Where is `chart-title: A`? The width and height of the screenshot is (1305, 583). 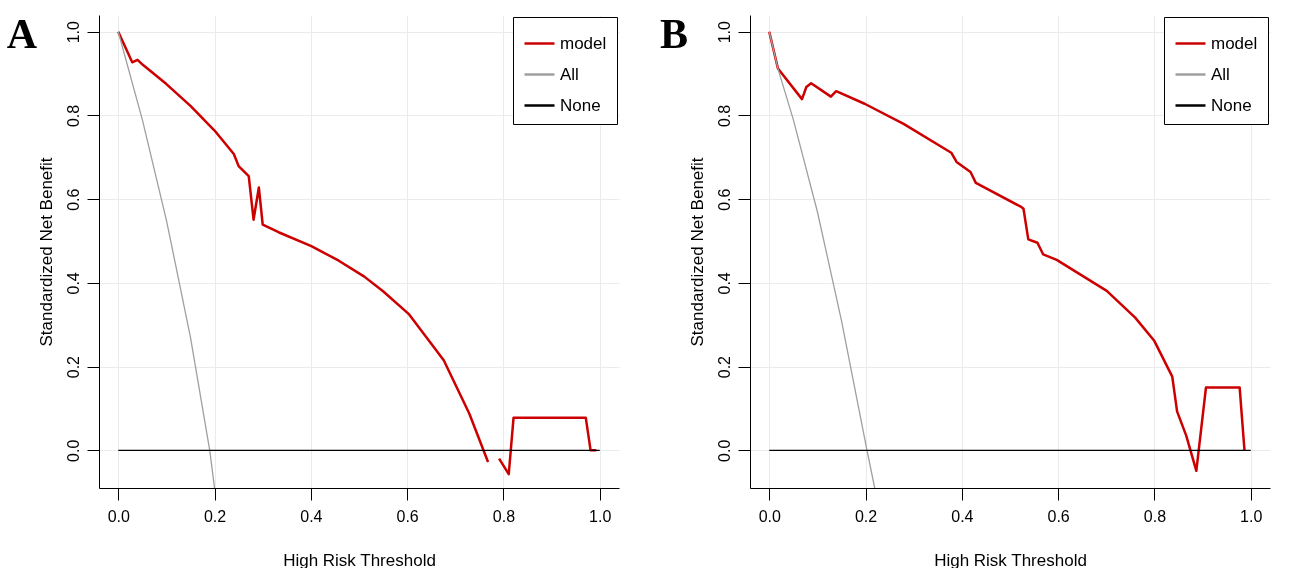 chart-title: A is located at coordinates (22, 34).